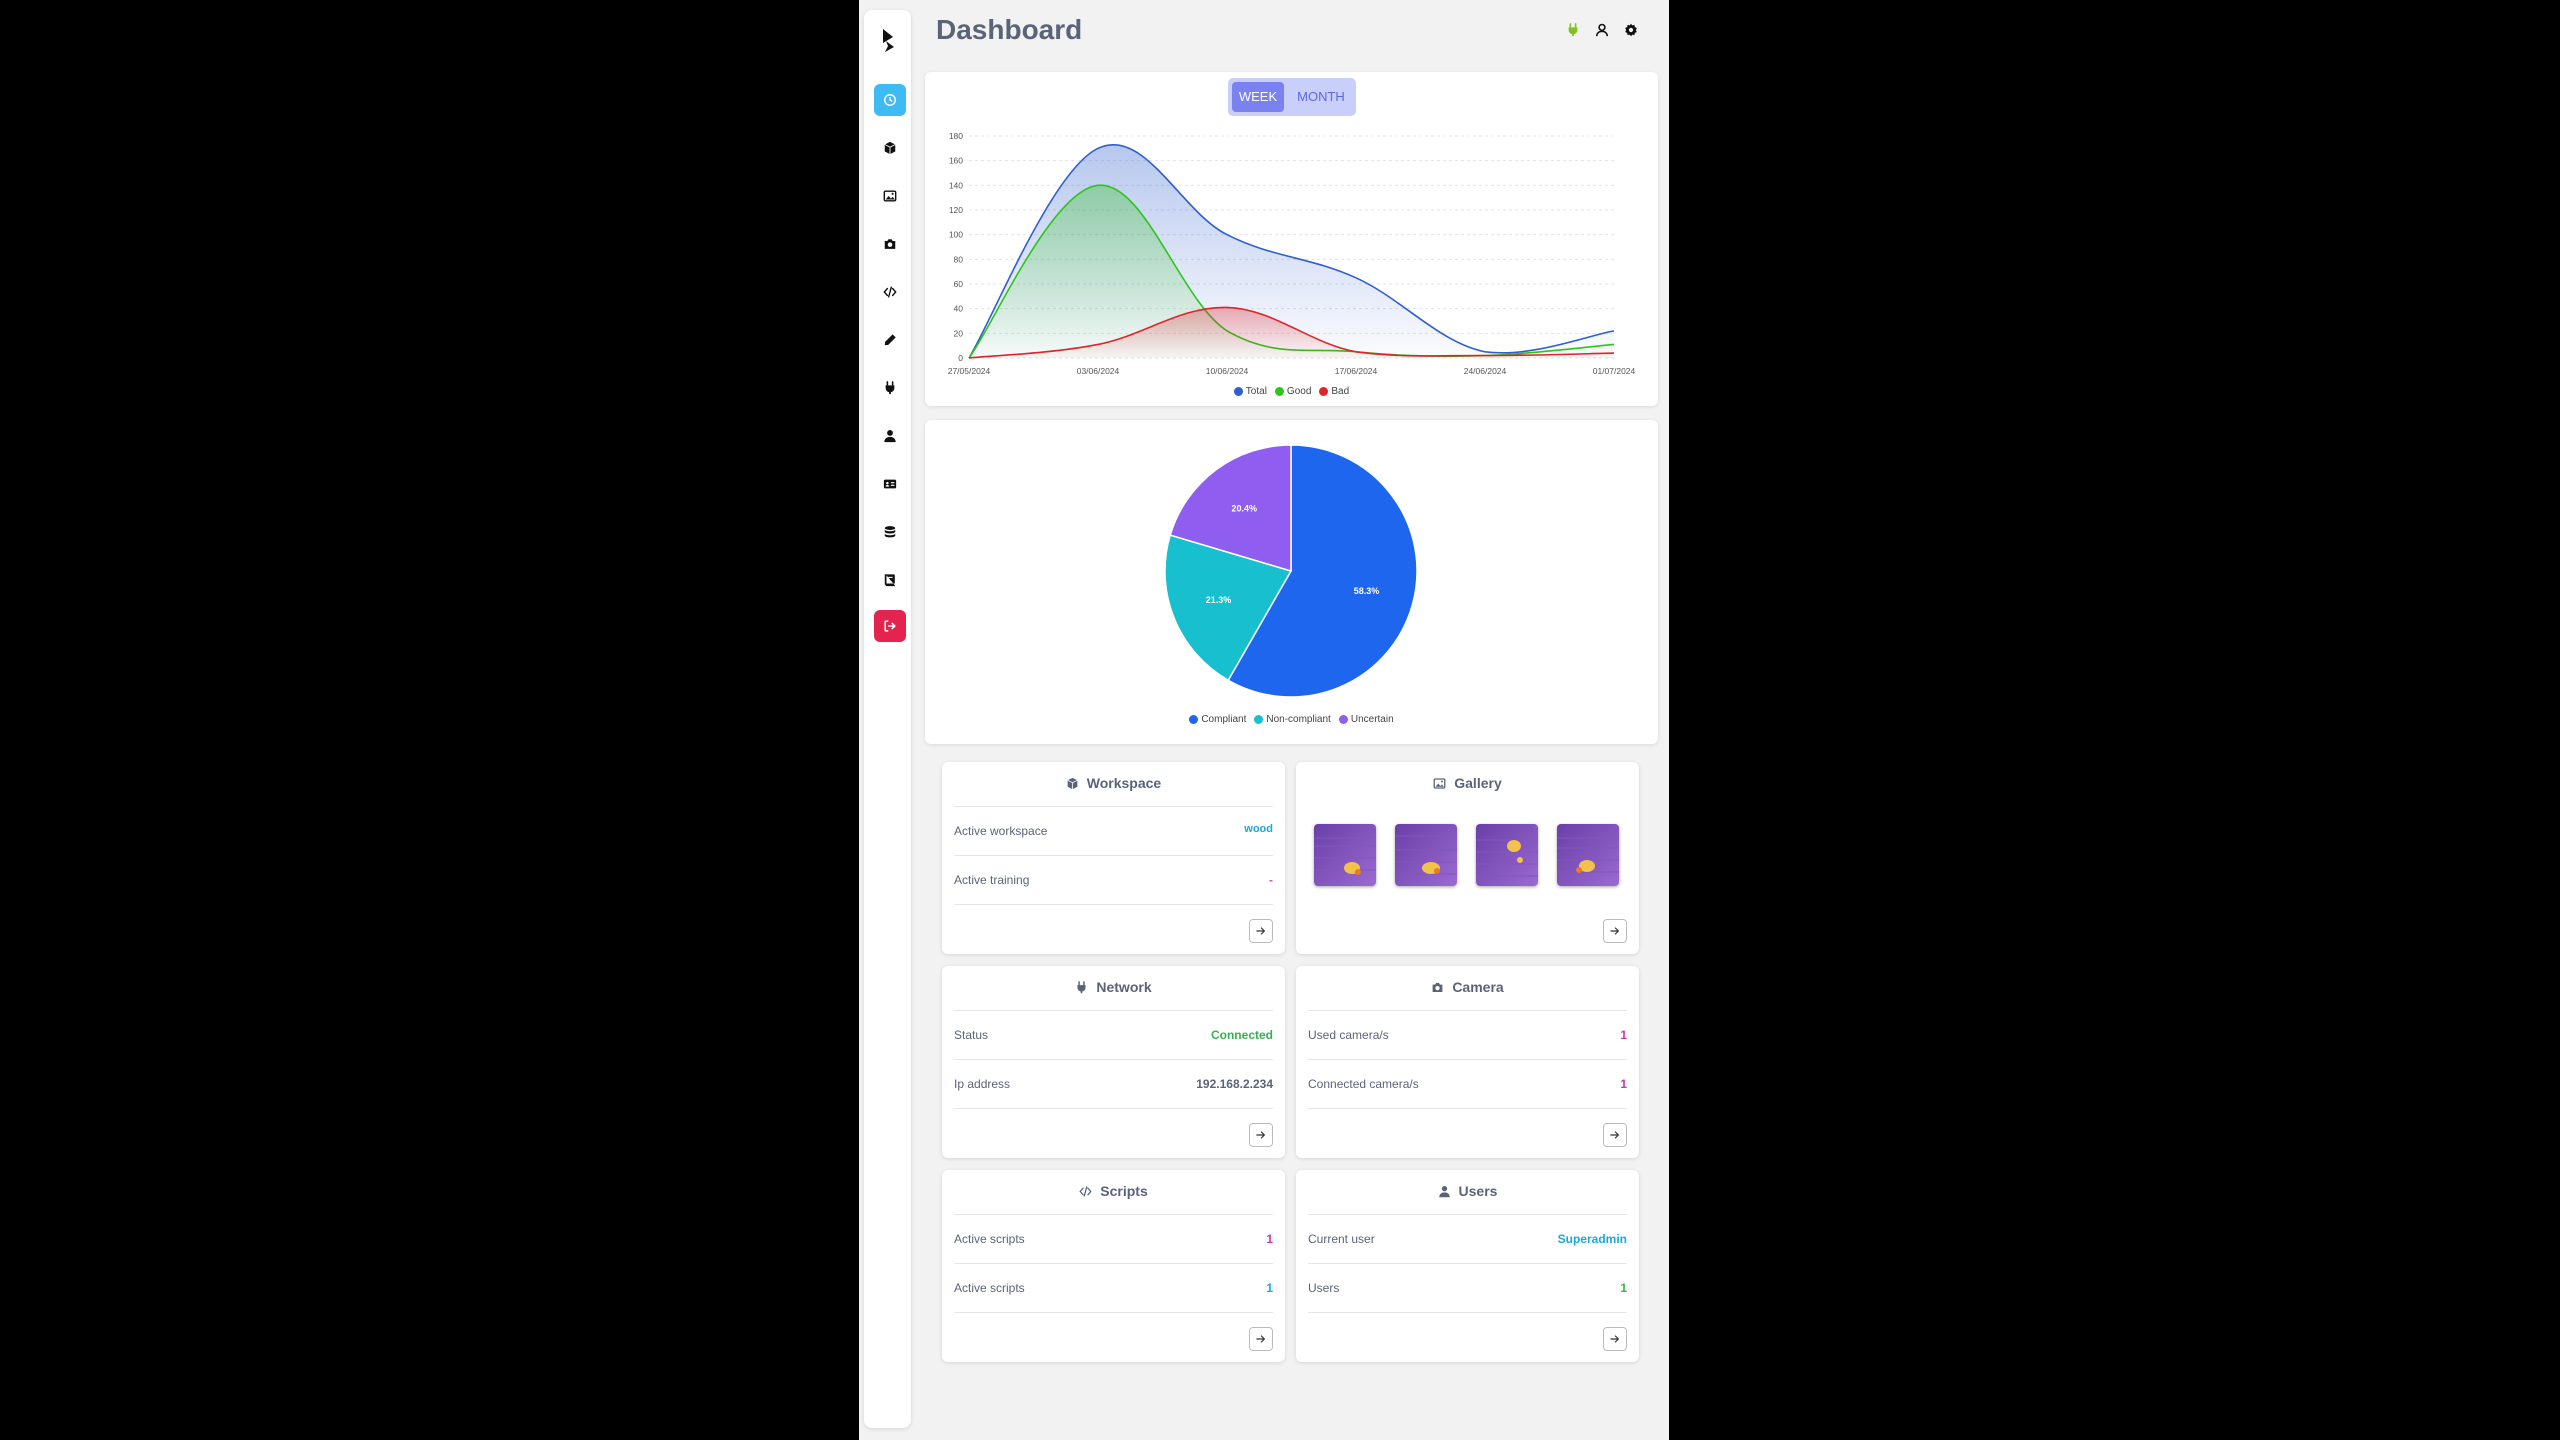  What do you see at coordinates (1291, 271) in the screenshot?
I see `series-area-good` at bounding box center [1291, 271].